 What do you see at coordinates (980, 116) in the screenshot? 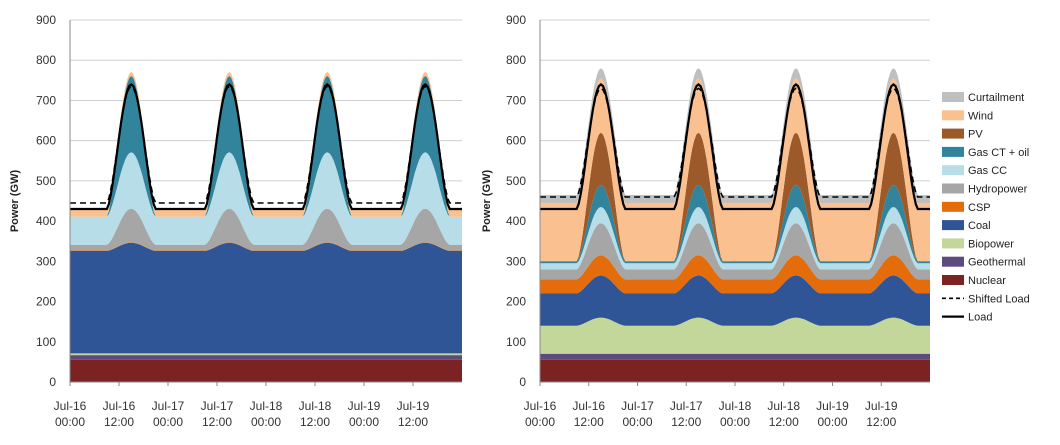
I see `legend-label: Wind` at bounding box center [980, 116].